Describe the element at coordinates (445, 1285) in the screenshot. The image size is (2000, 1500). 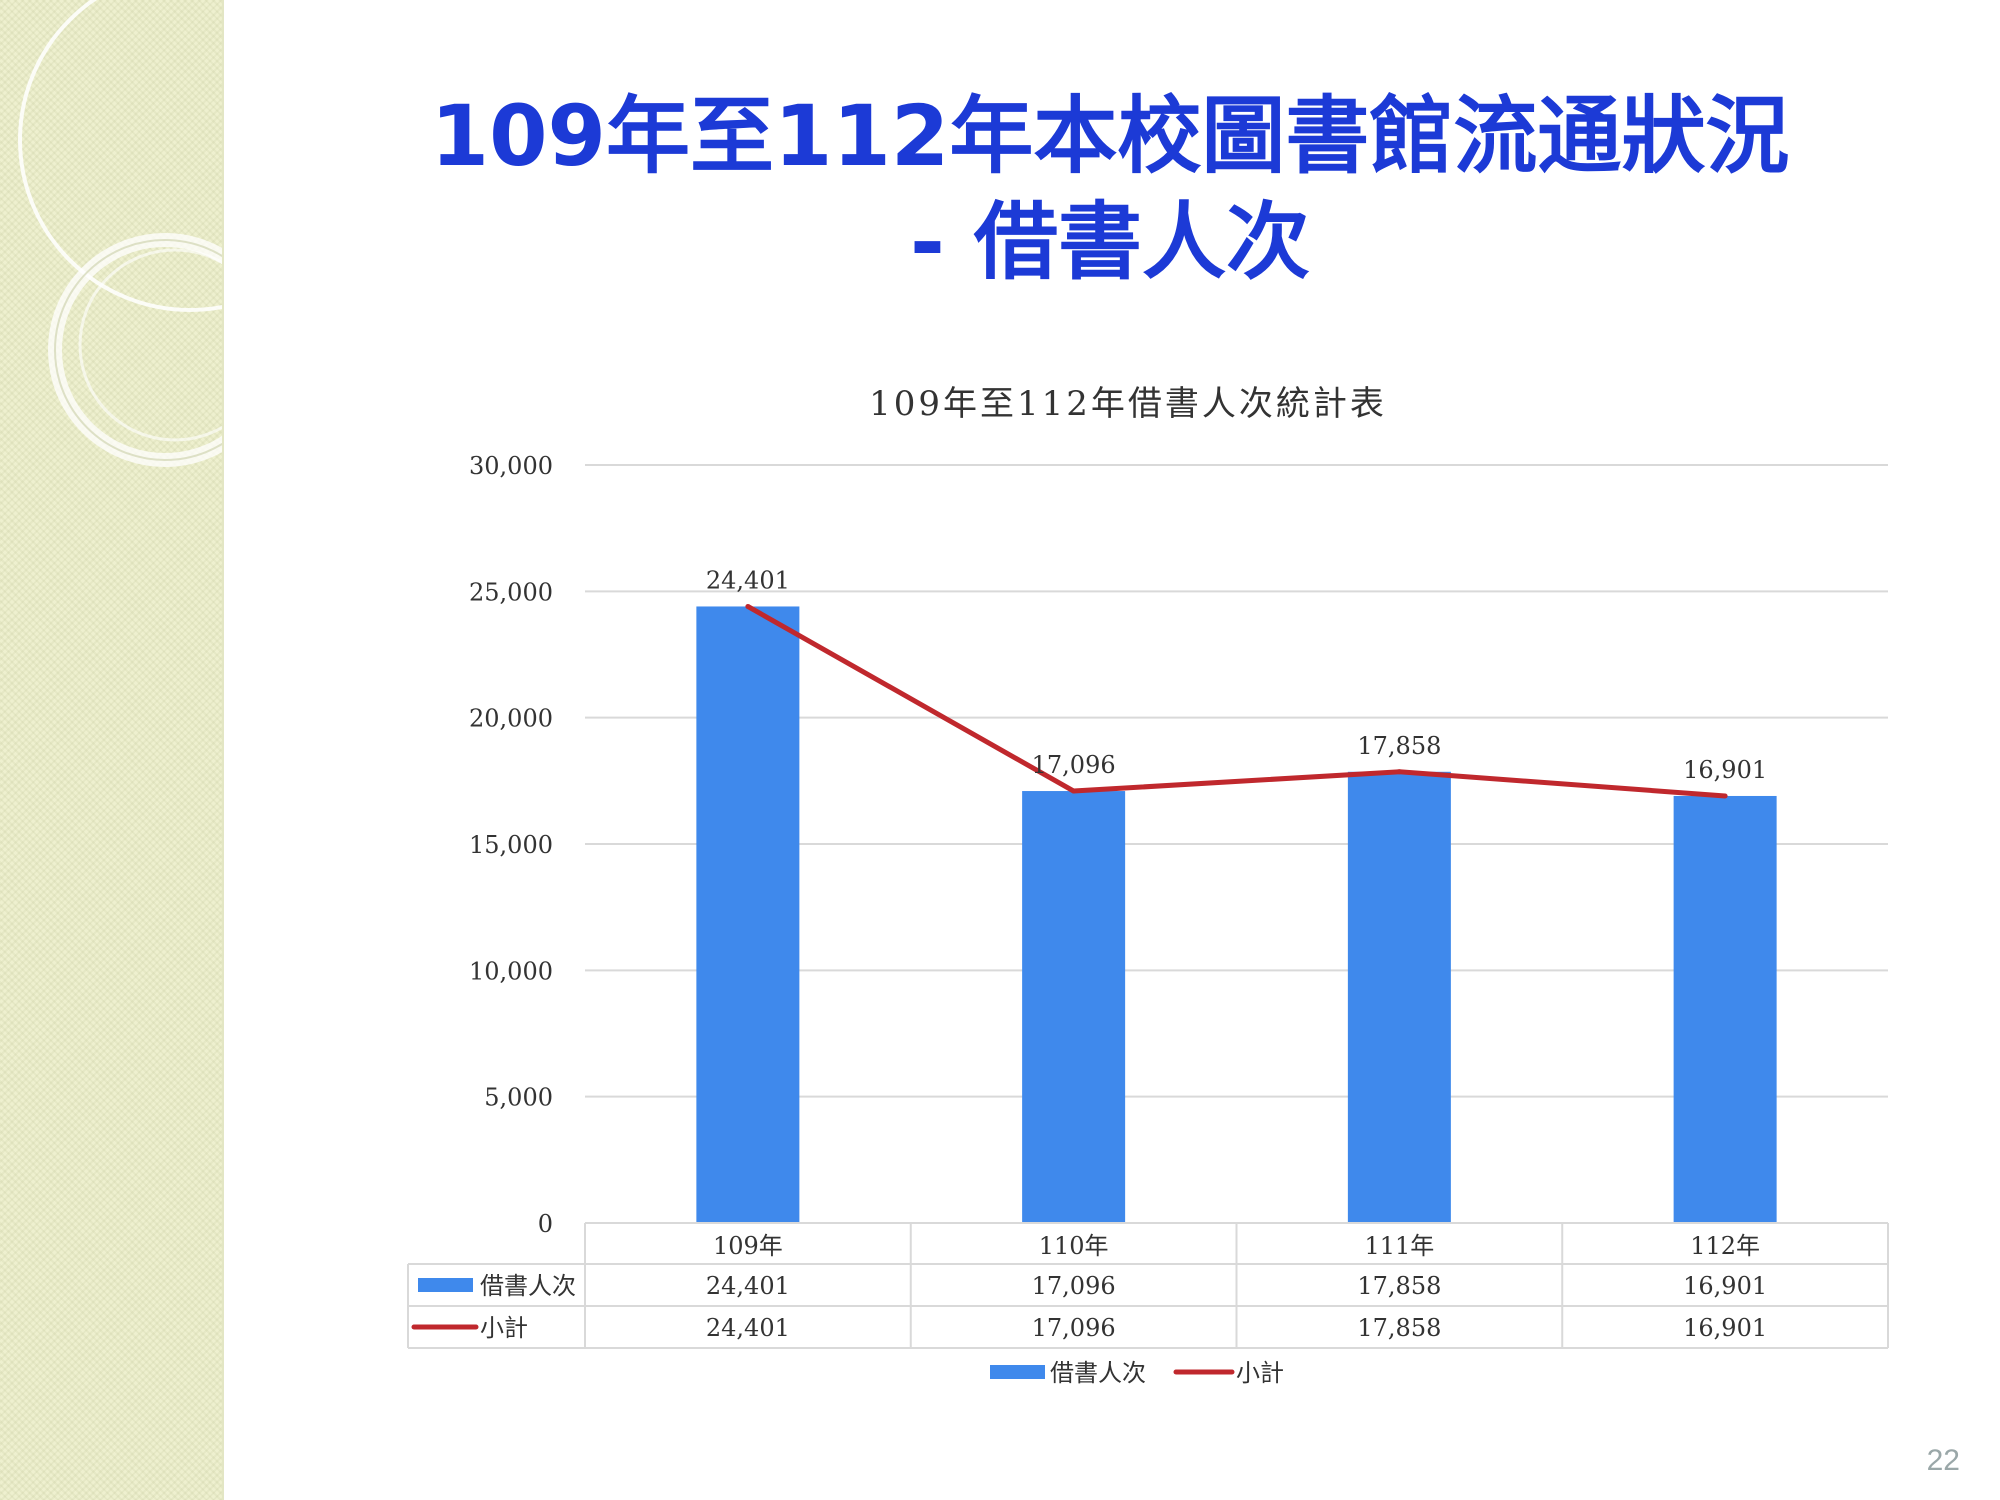
I see `table-key-bar-icon` at that location.